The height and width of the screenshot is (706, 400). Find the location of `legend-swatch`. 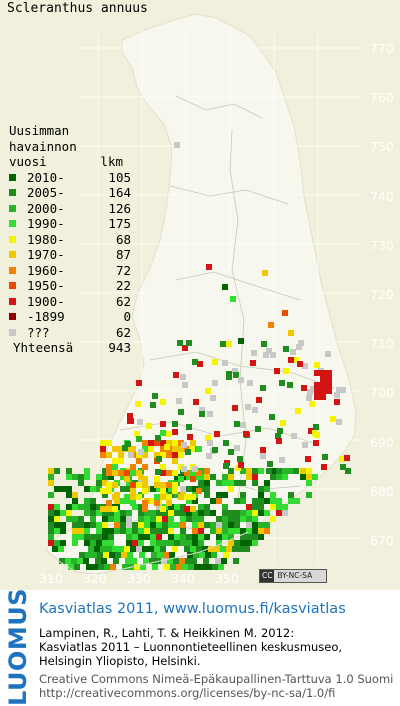

legend-swatch is located at coordinates (12, 239).